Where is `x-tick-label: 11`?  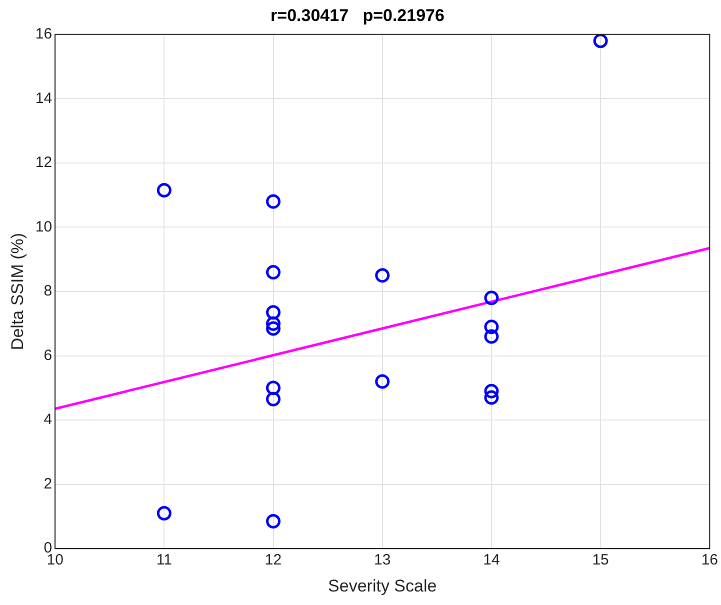
x-tick-label: 11 is located at coordinates (164, 560).